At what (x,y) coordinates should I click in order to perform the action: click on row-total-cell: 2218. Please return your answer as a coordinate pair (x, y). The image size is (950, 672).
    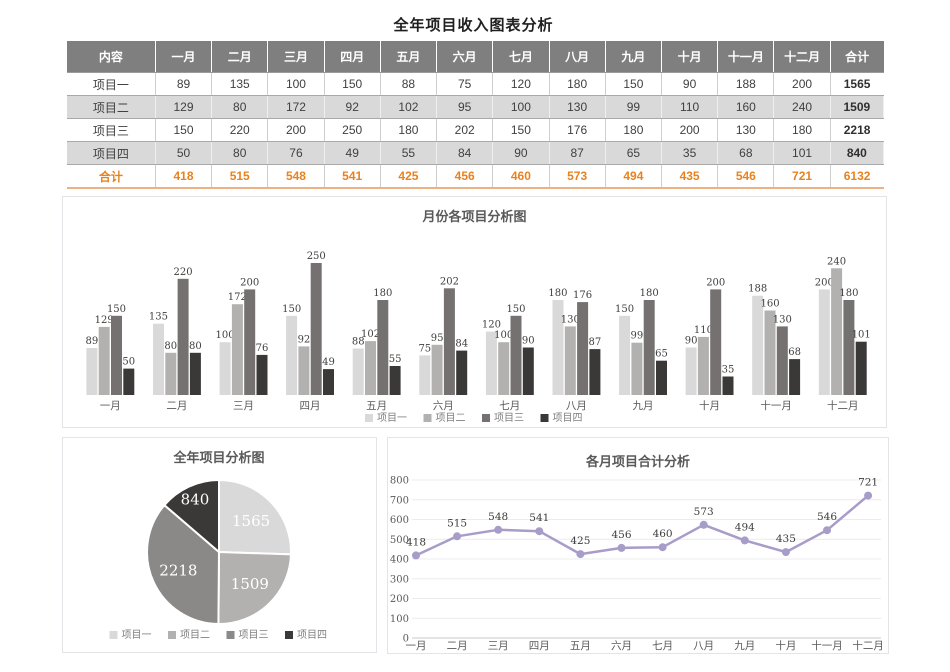
    Looking at the image, I should click on (857, 130).